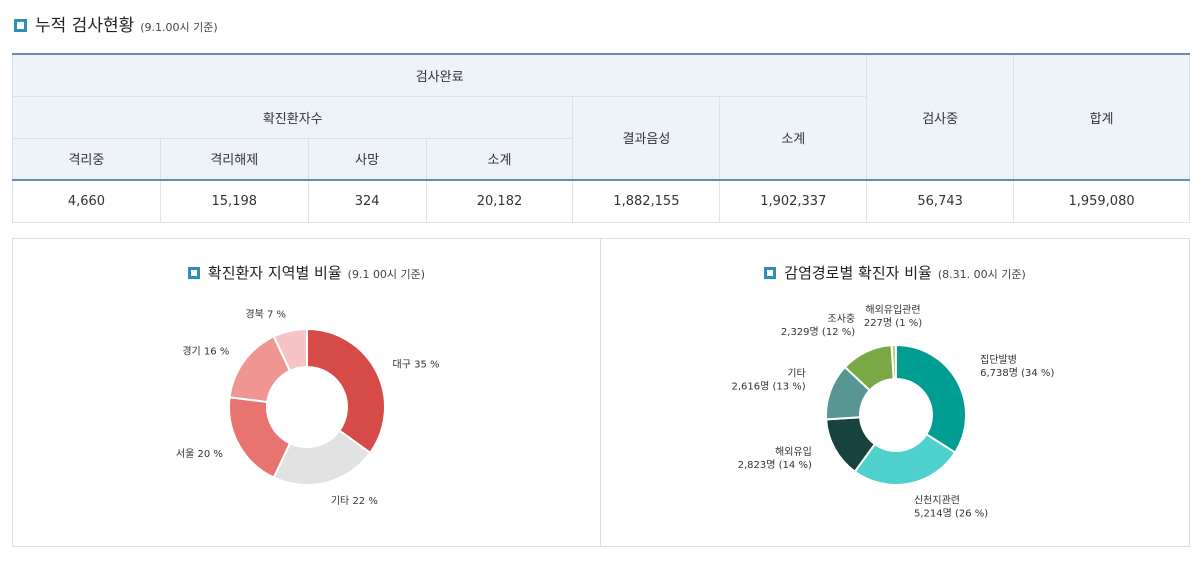  I want to click on slice-label: 경기 16 %, so click(205, 351).